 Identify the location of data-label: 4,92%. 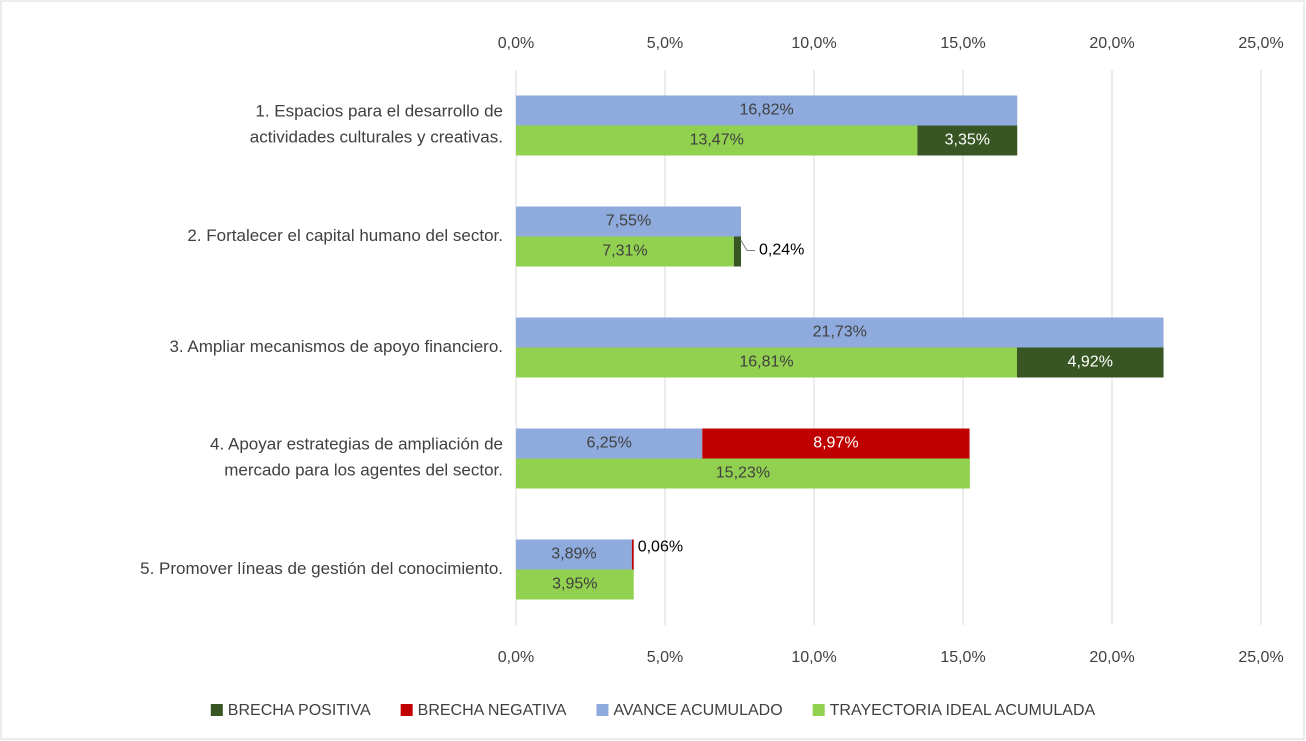
(1090, 362).